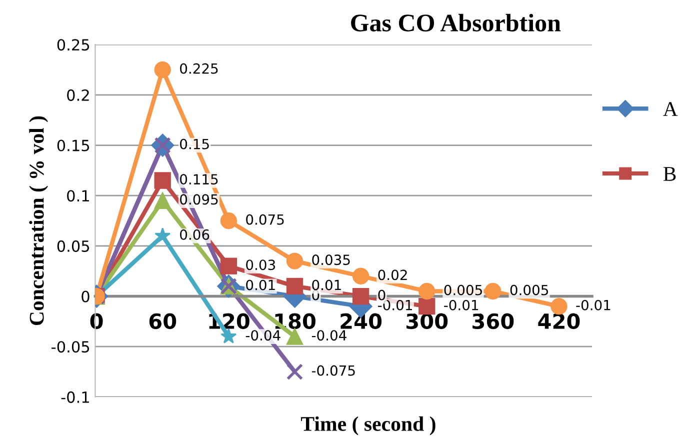 The width and height of the screenshot is (690, 446). What do you see at coordinates (427, 321) in the screenshot?
I see `x-tick-label: 300` at bounding box center [427, 321].